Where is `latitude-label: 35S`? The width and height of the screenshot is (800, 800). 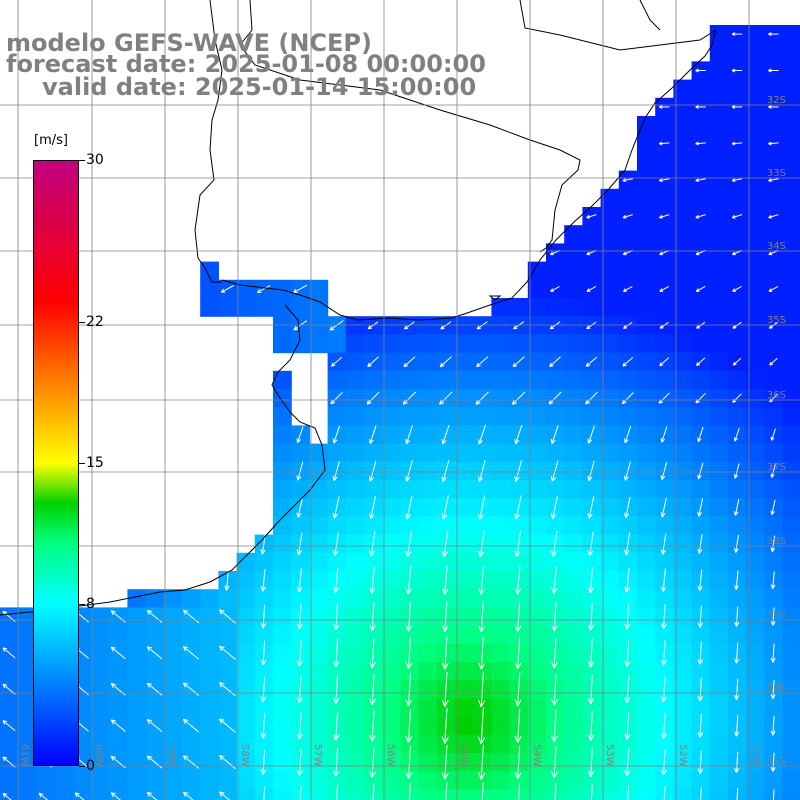 latitude-label: 35S is located at coordinates (776, 320).